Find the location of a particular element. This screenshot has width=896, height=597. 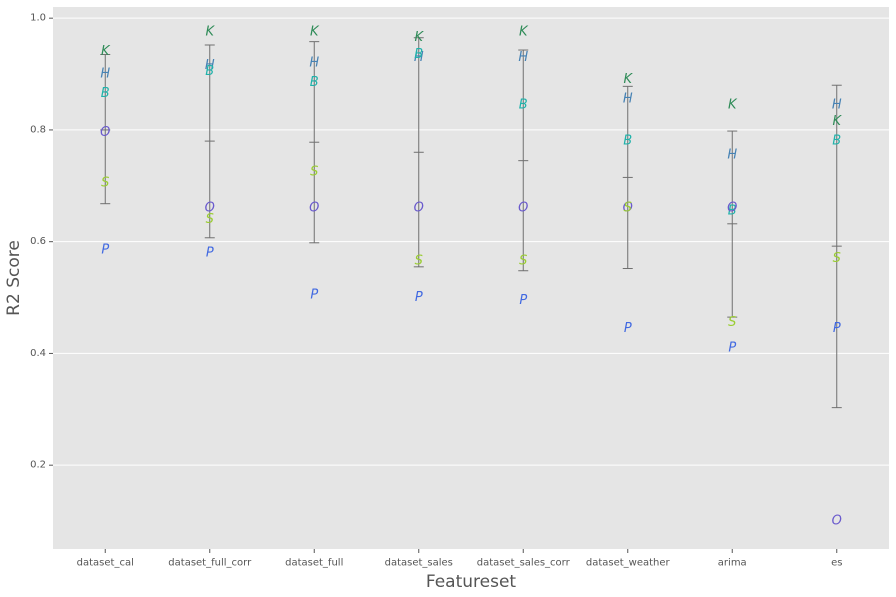

x-axis-title: Featureset is located at coordinates (471, 582).